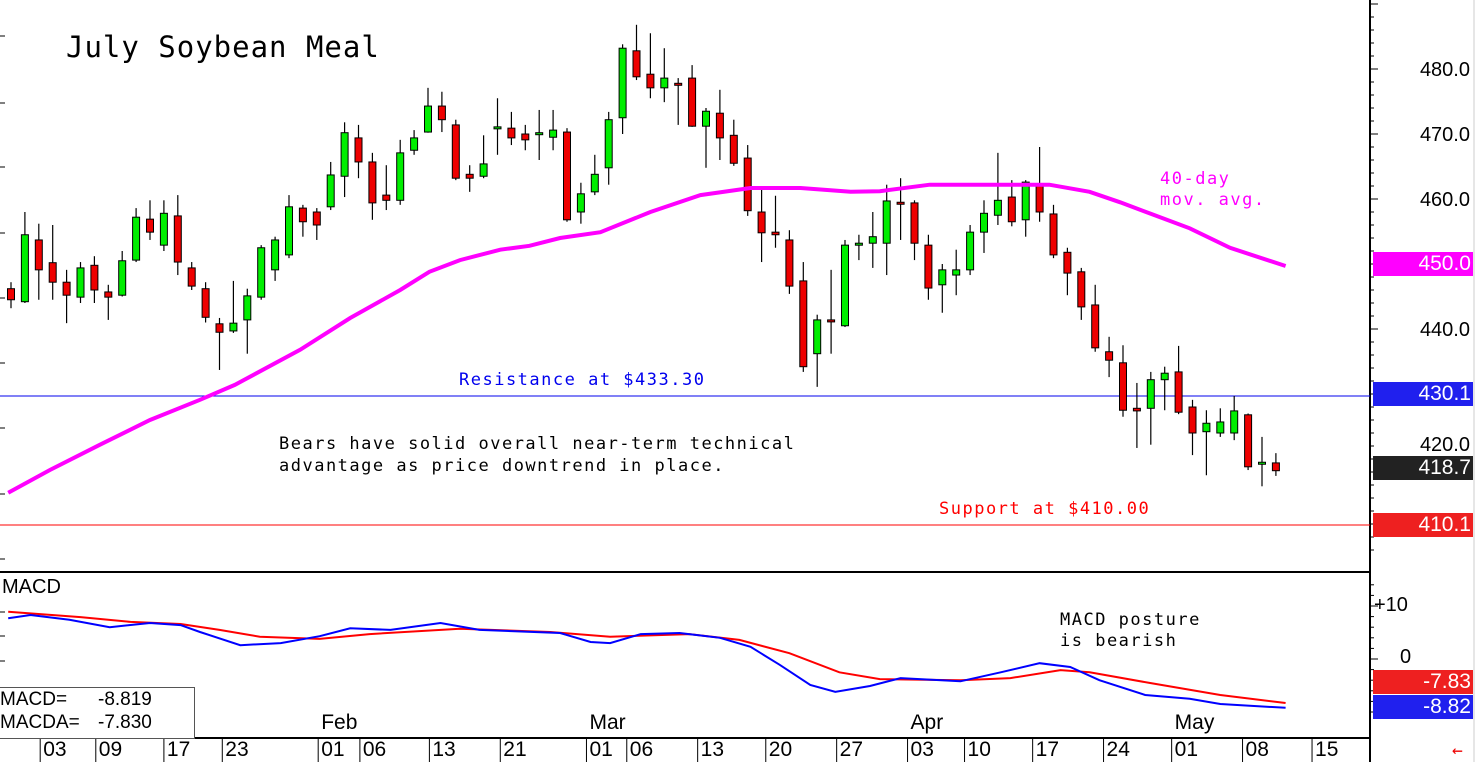  What do you see at coordinates (502, 466) in the screenshot?
I see `comment-line2: advantage as price downtrend in place.` at bounding box center [502, 466].